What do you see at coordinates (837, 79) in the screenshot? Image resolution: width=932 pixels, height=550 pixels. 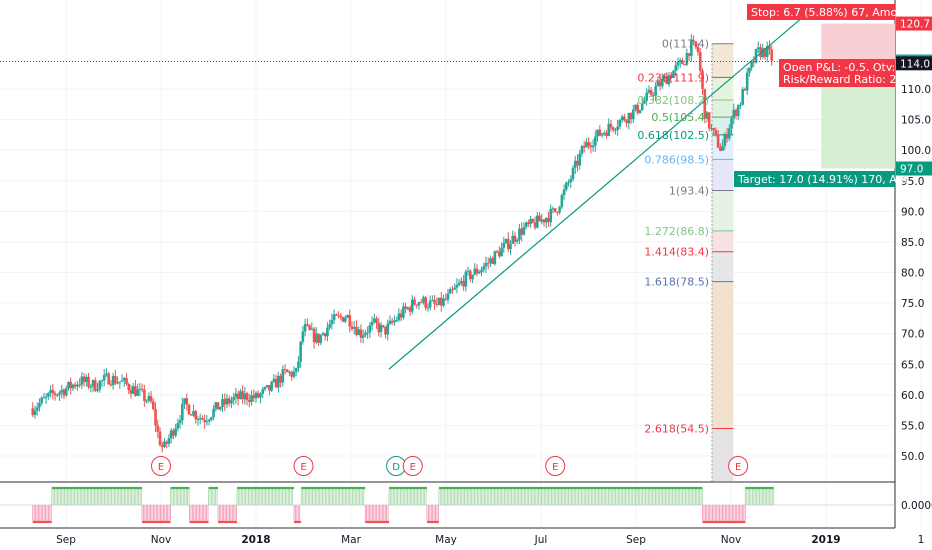 I see `label-box` at bounding box center [837, 79].